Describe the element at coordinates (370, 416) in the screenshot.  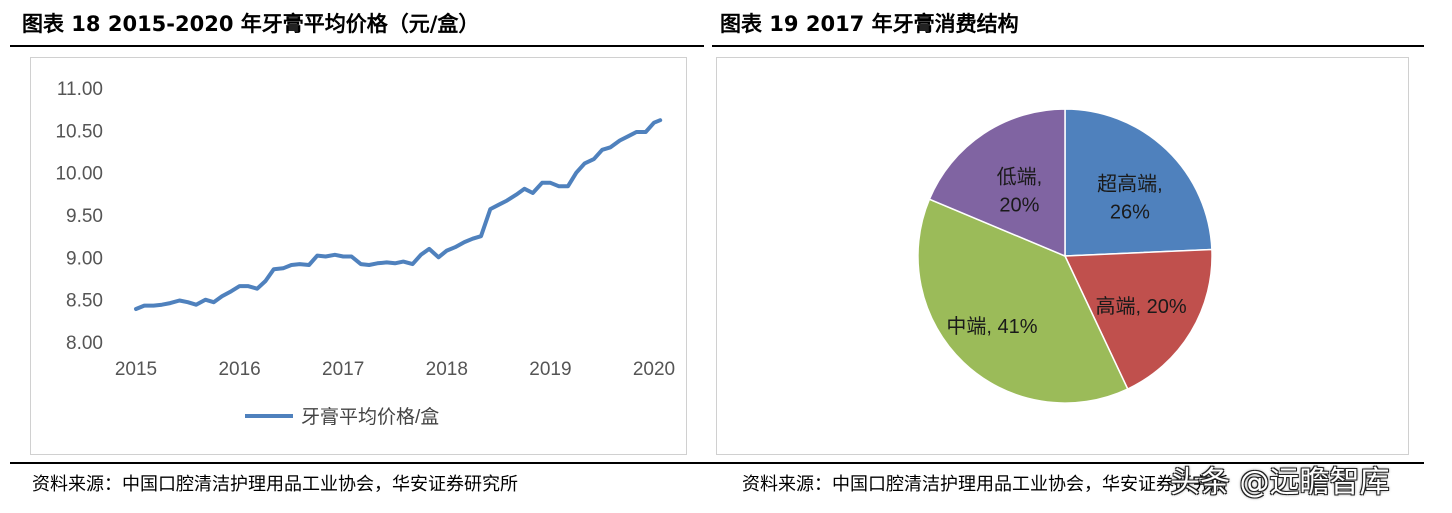
I see `legend-label: 牙膏平均价格/盒` at that location.